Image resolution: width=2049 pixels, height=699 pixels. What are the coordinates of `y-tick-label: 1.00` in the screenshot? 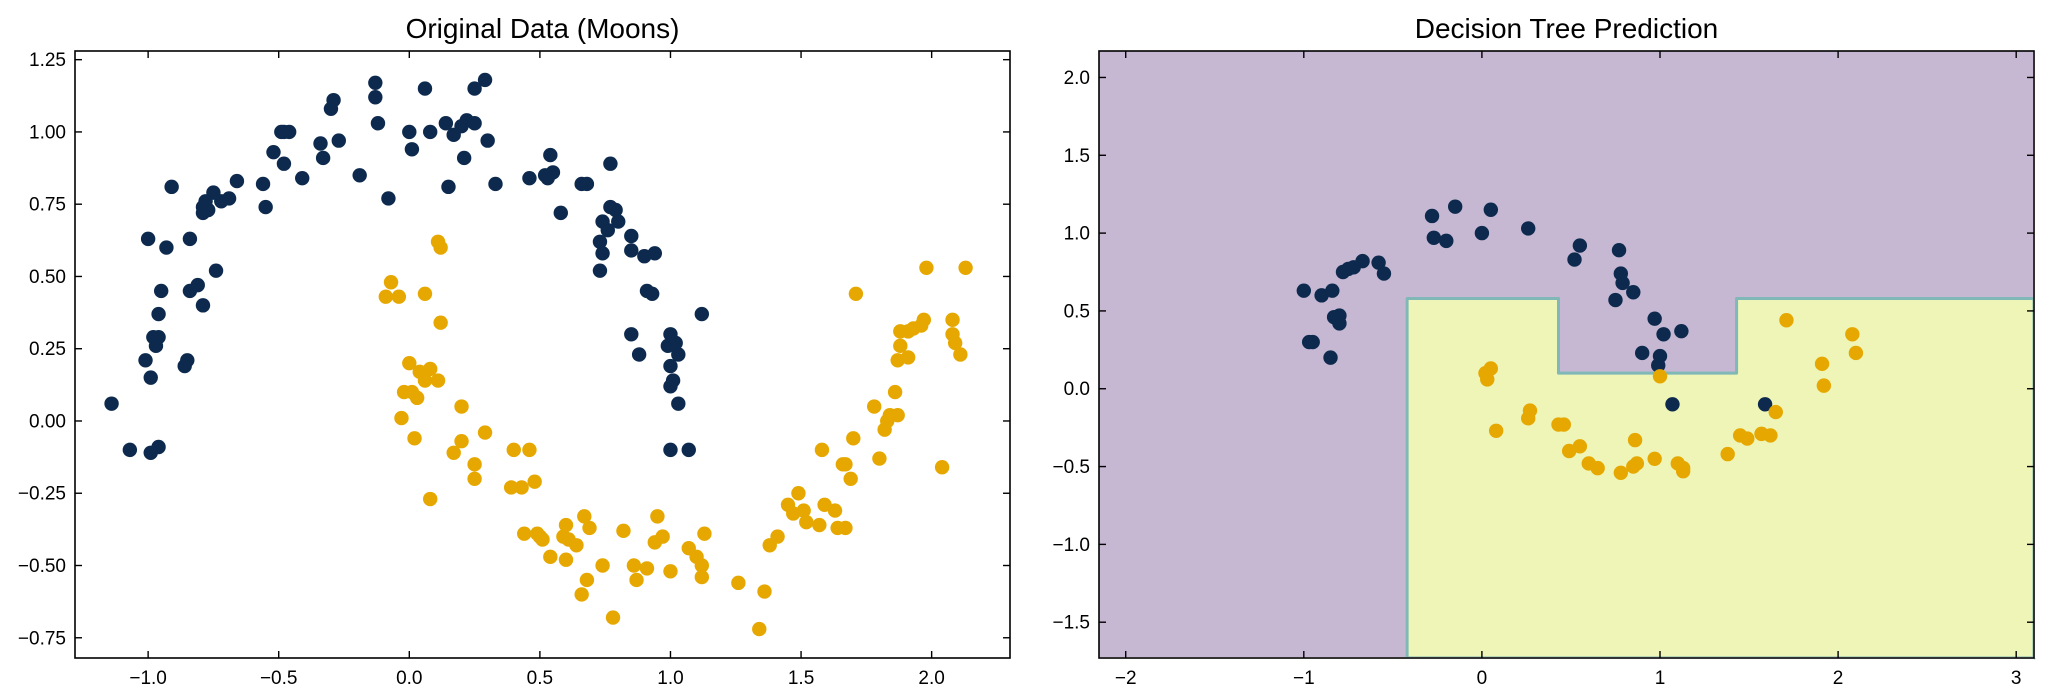 It's located at (47, 132).